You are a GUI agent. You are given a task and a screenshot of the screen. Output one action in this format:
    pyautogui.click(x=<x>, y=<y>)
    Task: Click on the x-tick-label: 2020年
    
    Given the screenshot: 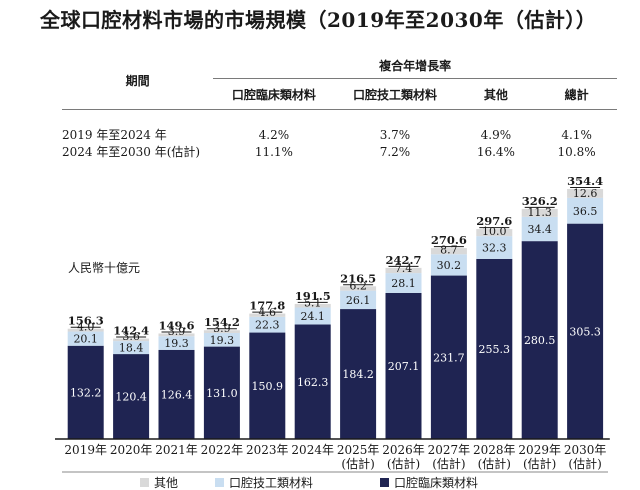 What is the action you would take?
    pyautogui.click(x=131, y=450)
    